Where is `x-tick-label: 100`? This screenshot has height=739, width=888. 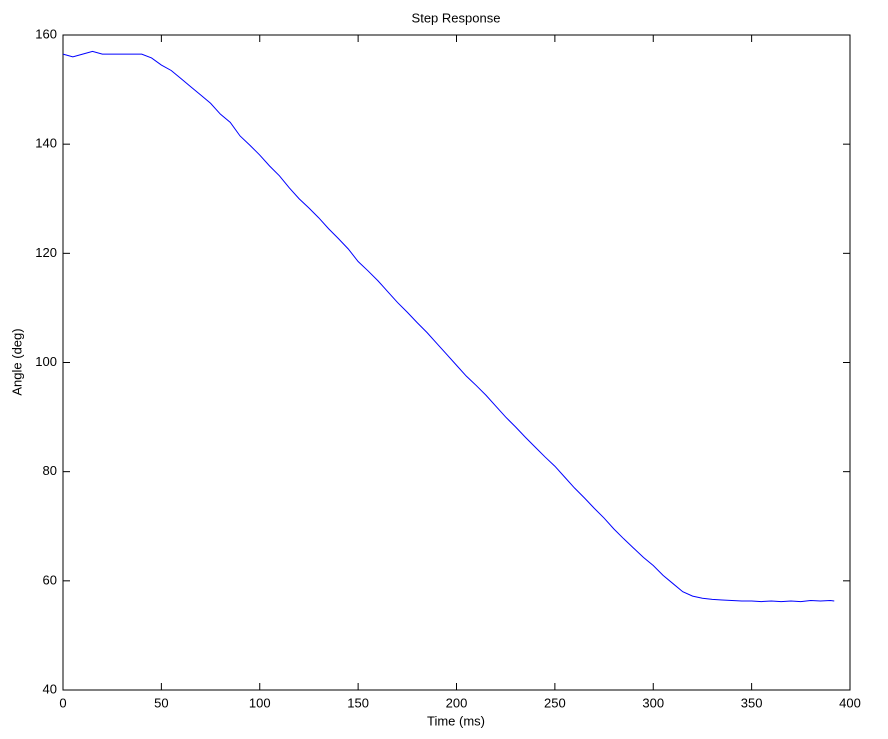
x-tick-label: 100 is located at coordinates (260, 702).